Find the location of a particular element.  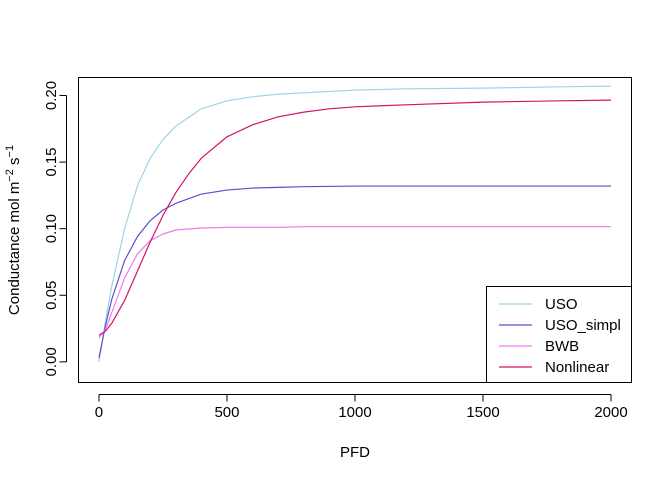

y-tick-label: 0.10 is located at coordinates (51, 228).